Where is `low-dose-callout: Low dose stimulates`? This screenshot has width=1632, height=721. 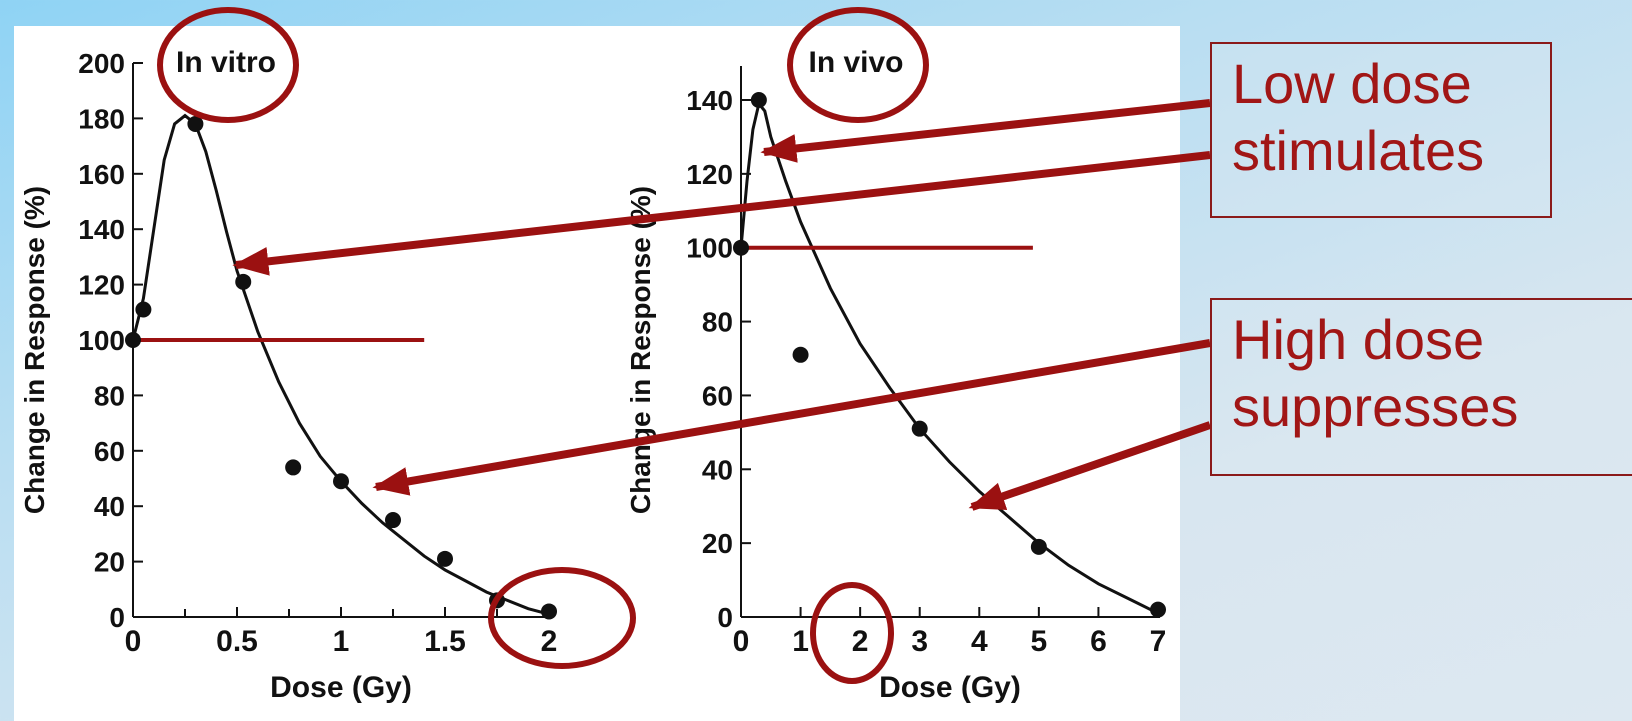
low-dose-callout: Low dose stimulates is located at coordinates (1381, 130).